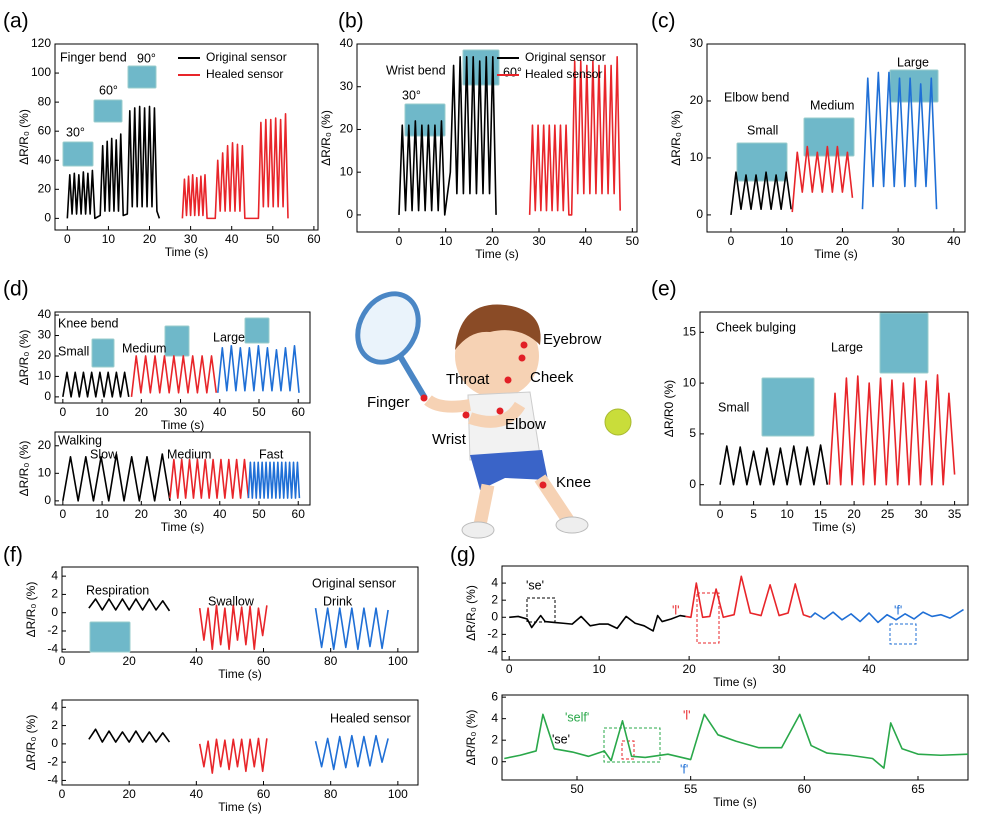 Image resolution: width=996 pixels, height=819 pixels. I want to click on racket-head, so click(388, 328).